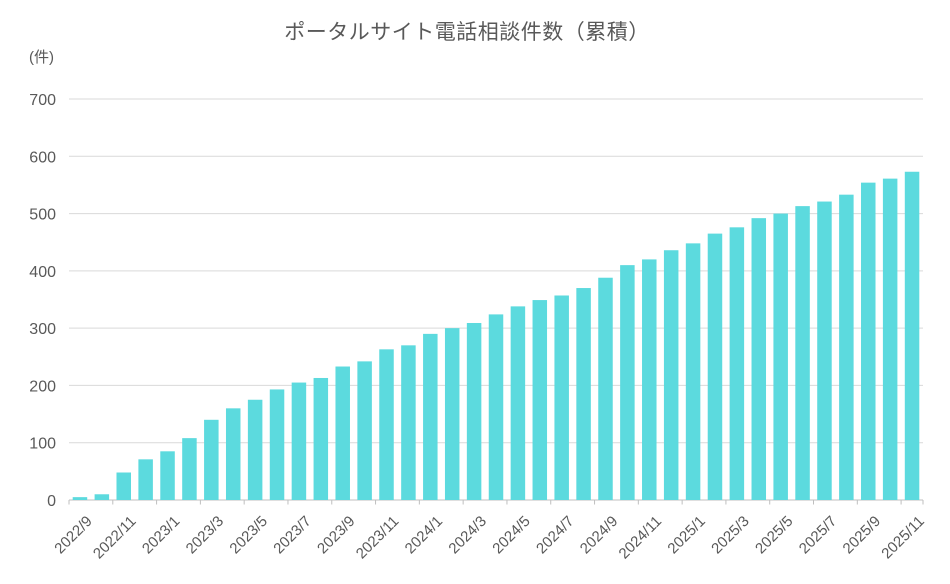  I want to click on x-tick-label: 2022/11, so click(115, 538).